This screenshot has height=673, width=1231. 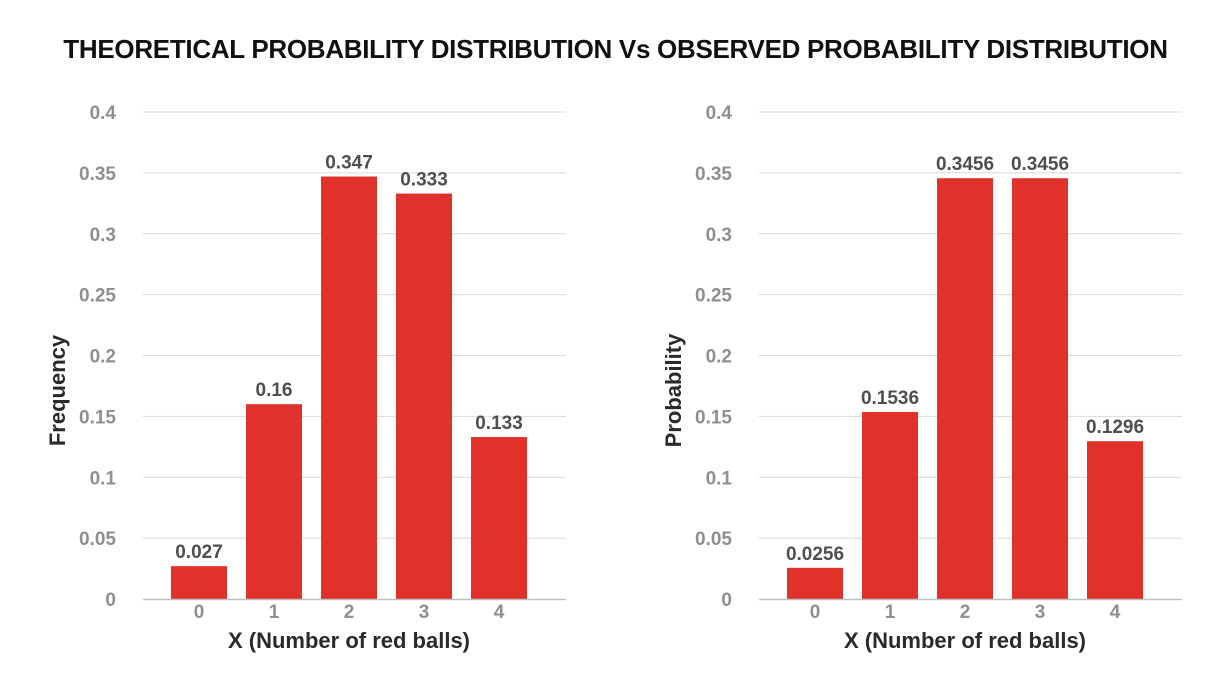 What do you see at coordinates (673, 390) in the screenshot?
I see `y-axis-title: Probability` at bounding box center [673, 390].